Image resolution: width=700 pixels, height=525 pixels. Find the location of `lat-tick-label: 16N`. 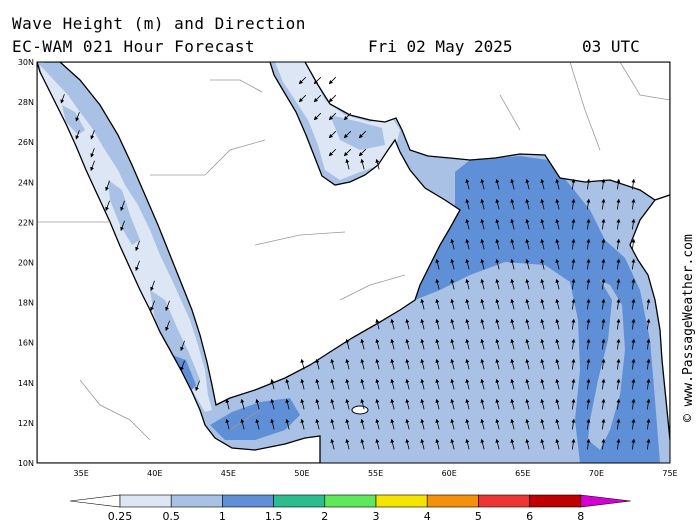

lat-tick-label: 16N is located at coordinates (26, 343).